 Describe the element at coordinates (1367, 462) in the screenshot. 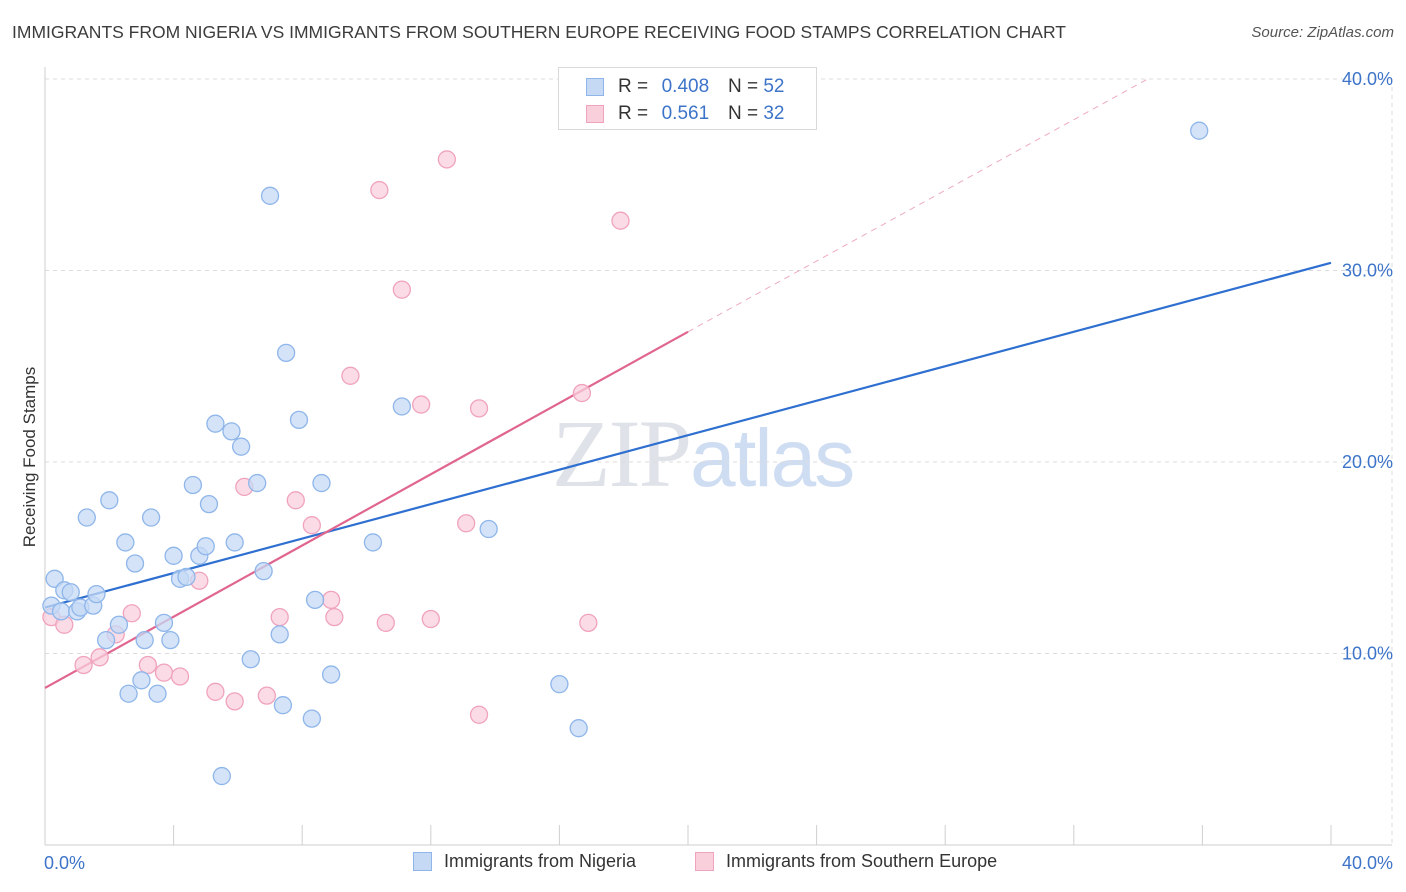

I see `y-tick-label: 20.0%` at that location.